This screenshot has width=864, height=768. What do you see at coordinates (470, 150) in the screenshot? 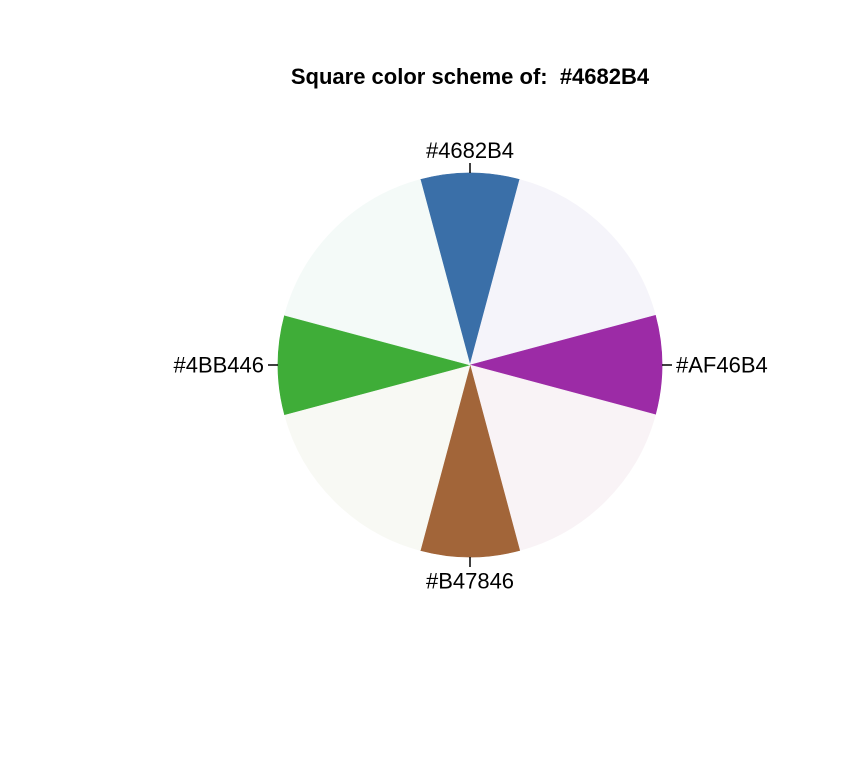
I see `slice-label: #4682B4` at bounding box center [470, 150].